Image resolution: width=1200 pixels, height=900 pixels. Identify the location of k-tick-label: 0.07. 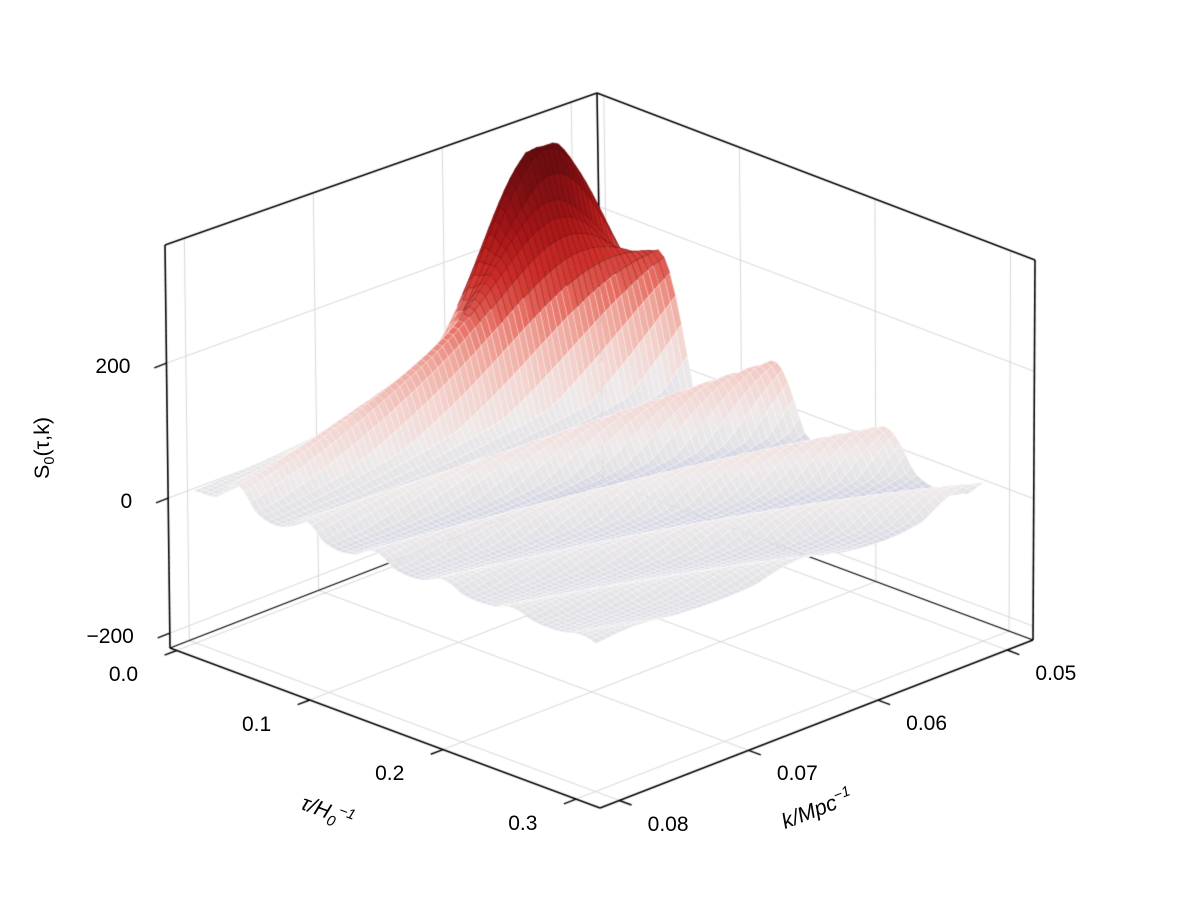
(797, 774).